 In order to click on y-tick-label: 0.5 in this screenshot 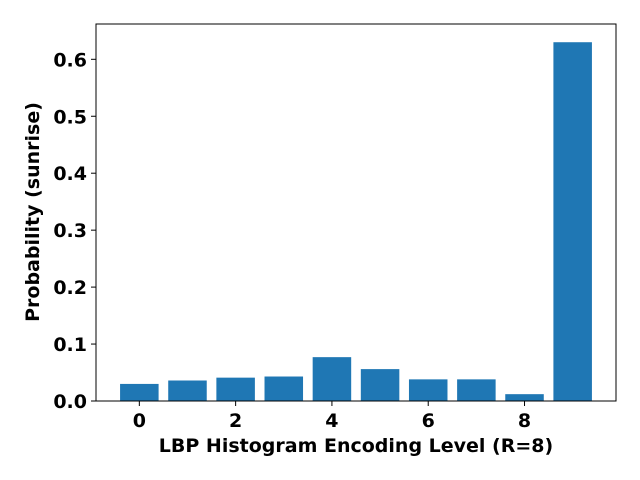, I will do `click(70, 117)`.